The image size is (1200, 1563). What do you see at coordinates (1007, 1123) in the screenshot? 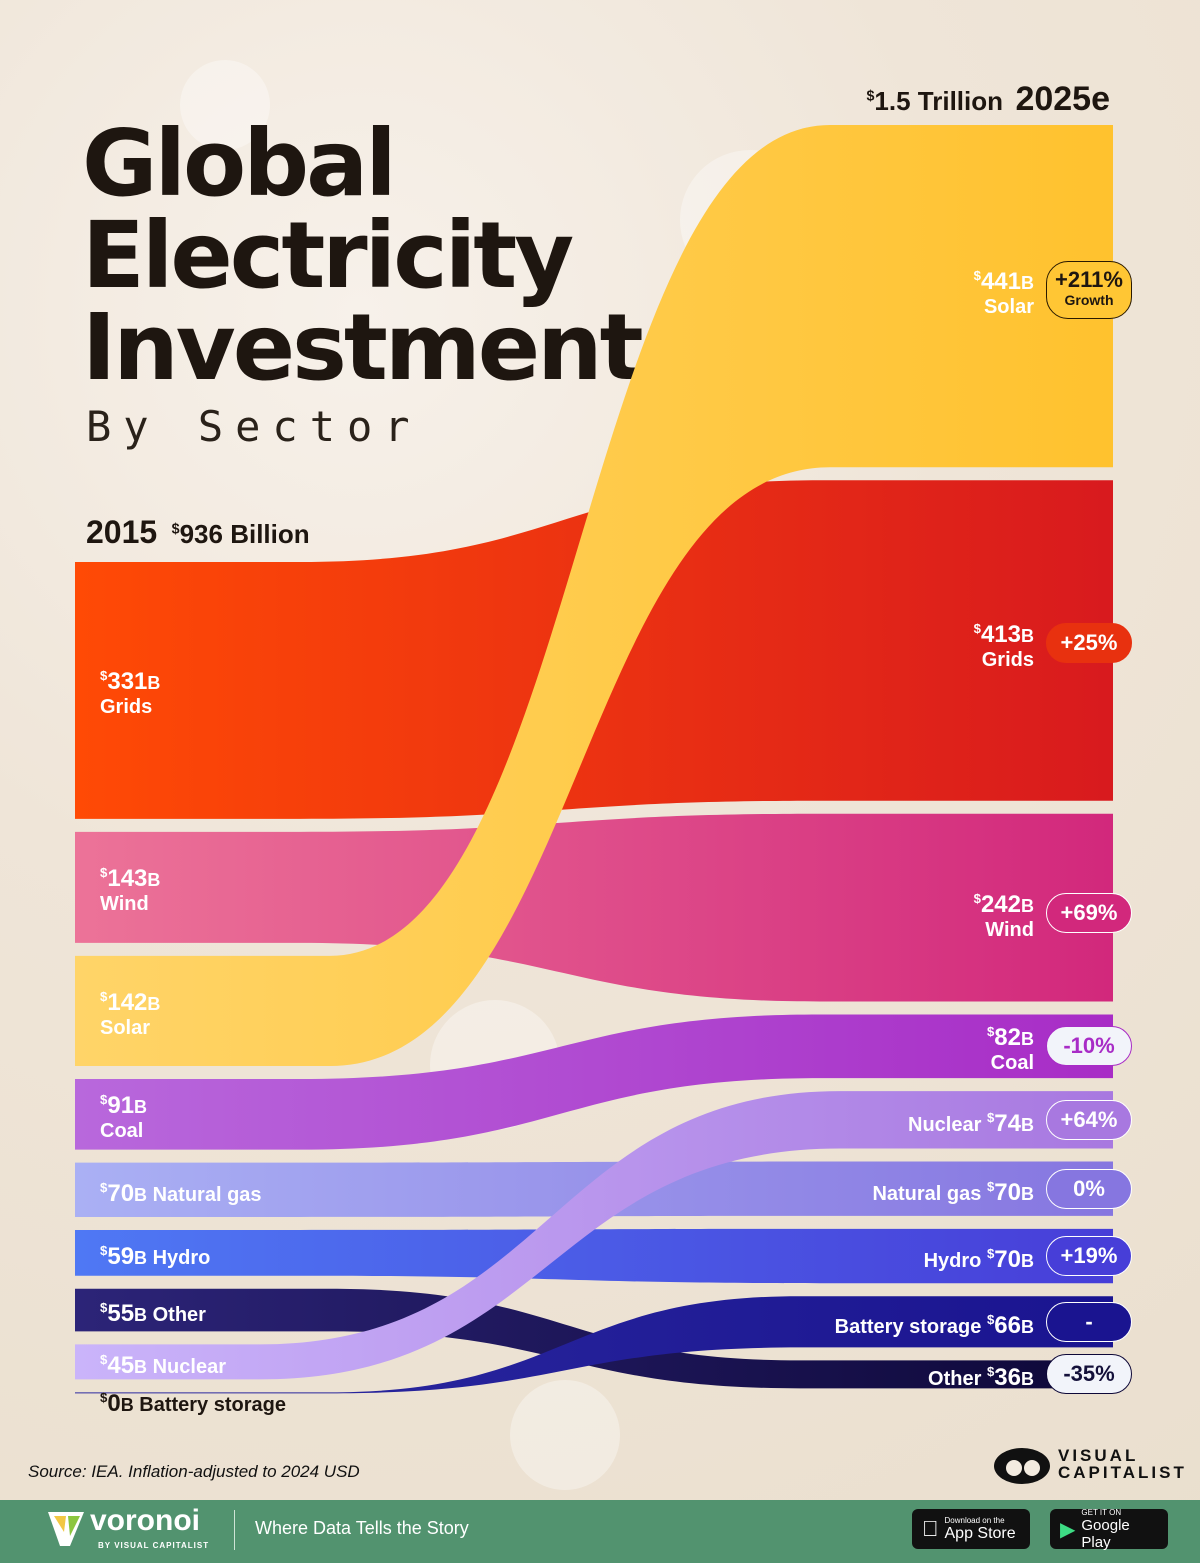
I see `label-value: 74` at bounding box center [1007, 1123].